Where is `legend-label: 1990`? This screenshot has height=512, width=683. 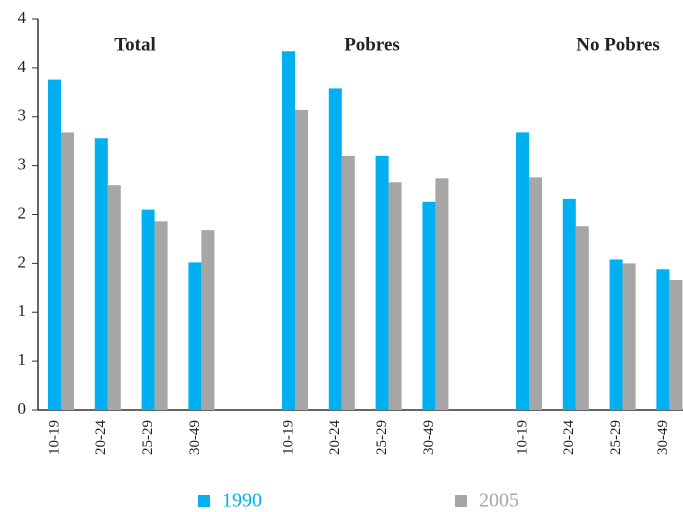 legend-label: 1990 is located at coordinates (242, 501).